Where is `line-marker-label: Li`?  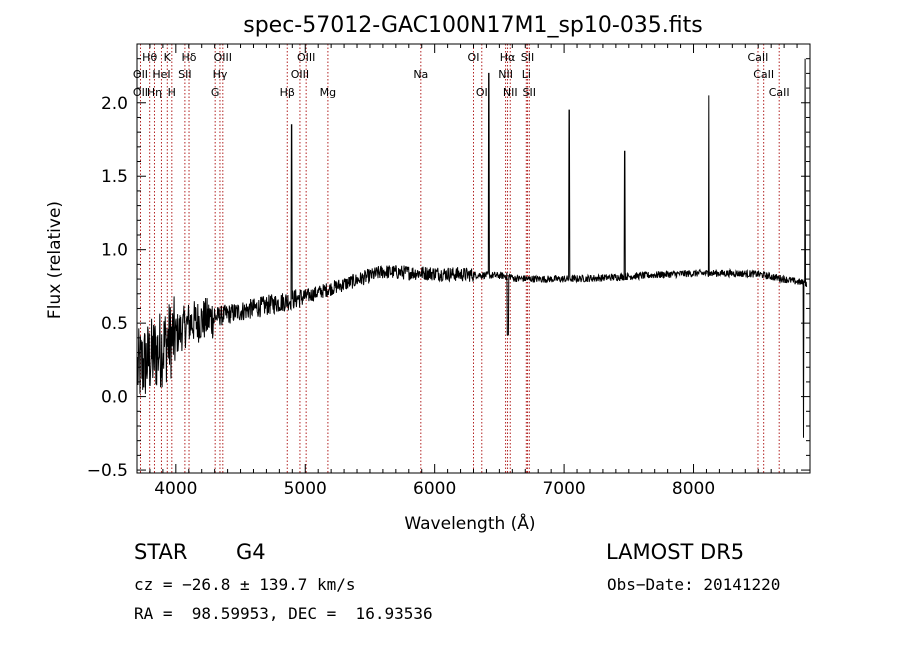
line-marker-label: Li is located at coordinates (526, 74).